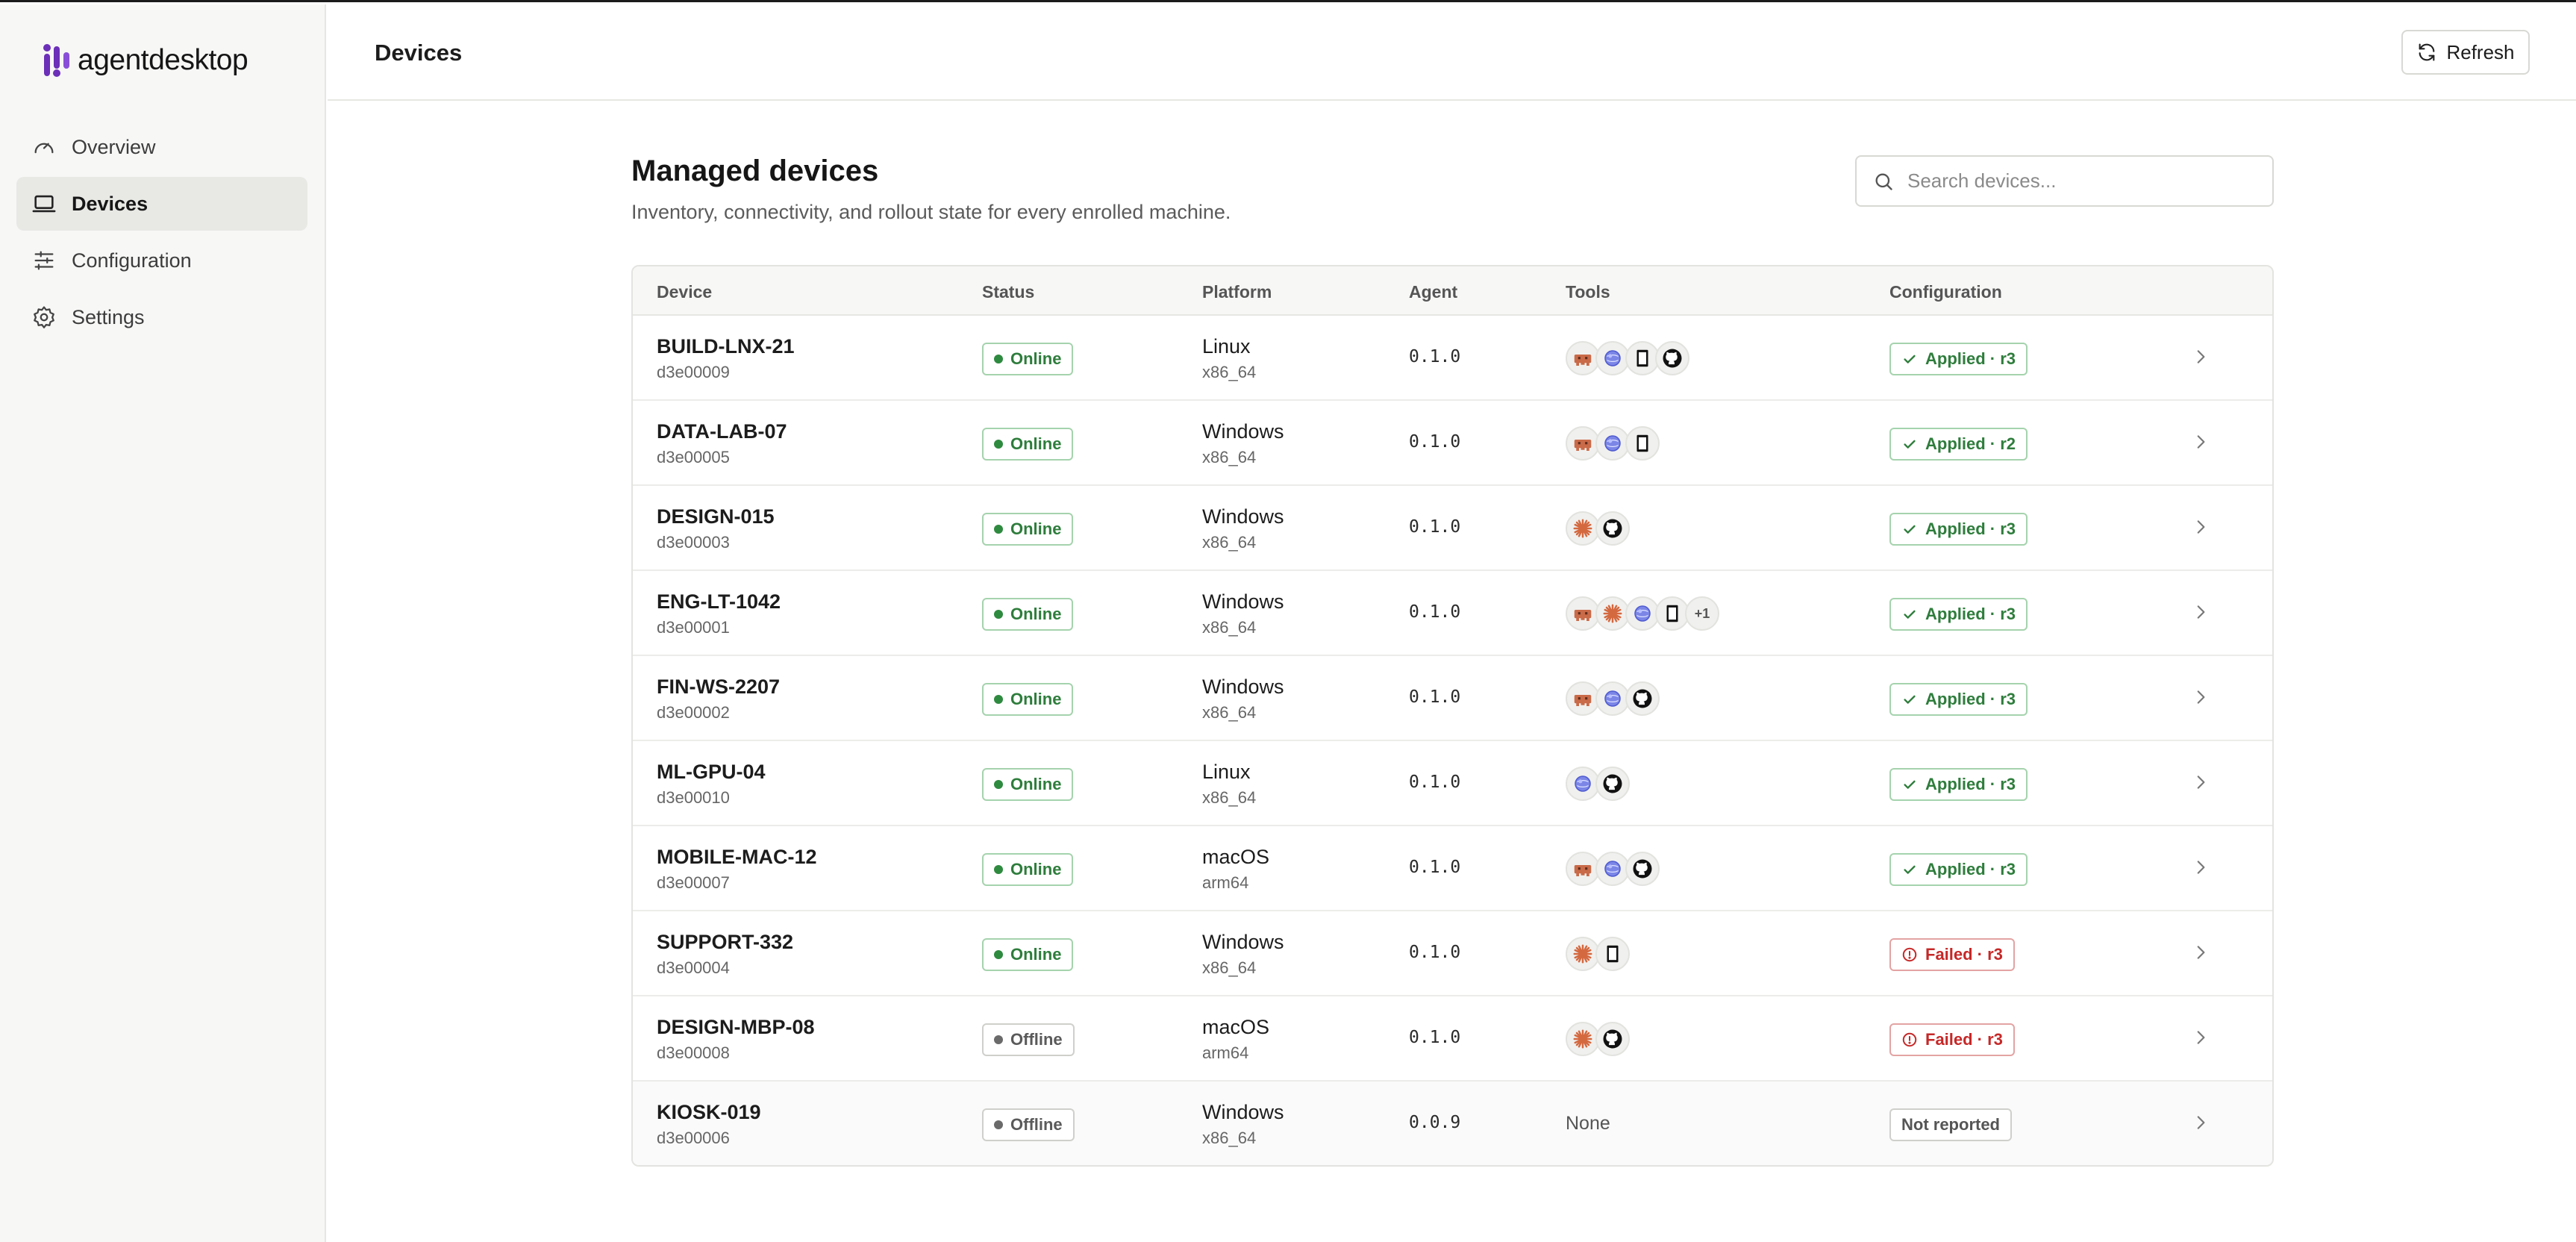 The height and width of the screenshot is (1242, 2576). Describe the element at coordinates (716, 516) in the screenshot. I see `device-name: DESIGN-015` at that location.